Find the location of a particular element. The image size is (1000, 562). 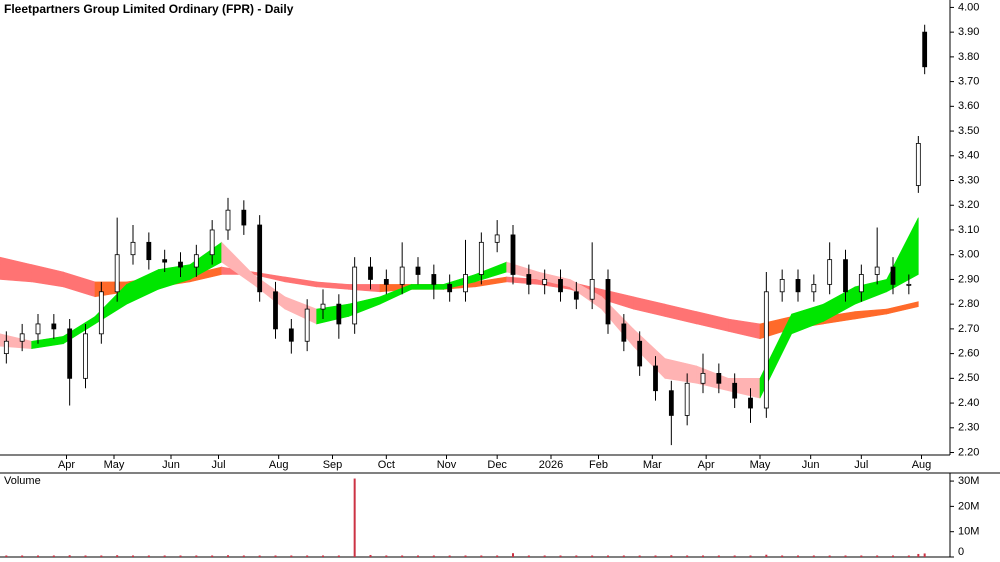

x-tick-label: Mar is located at coordinates (652, 465).